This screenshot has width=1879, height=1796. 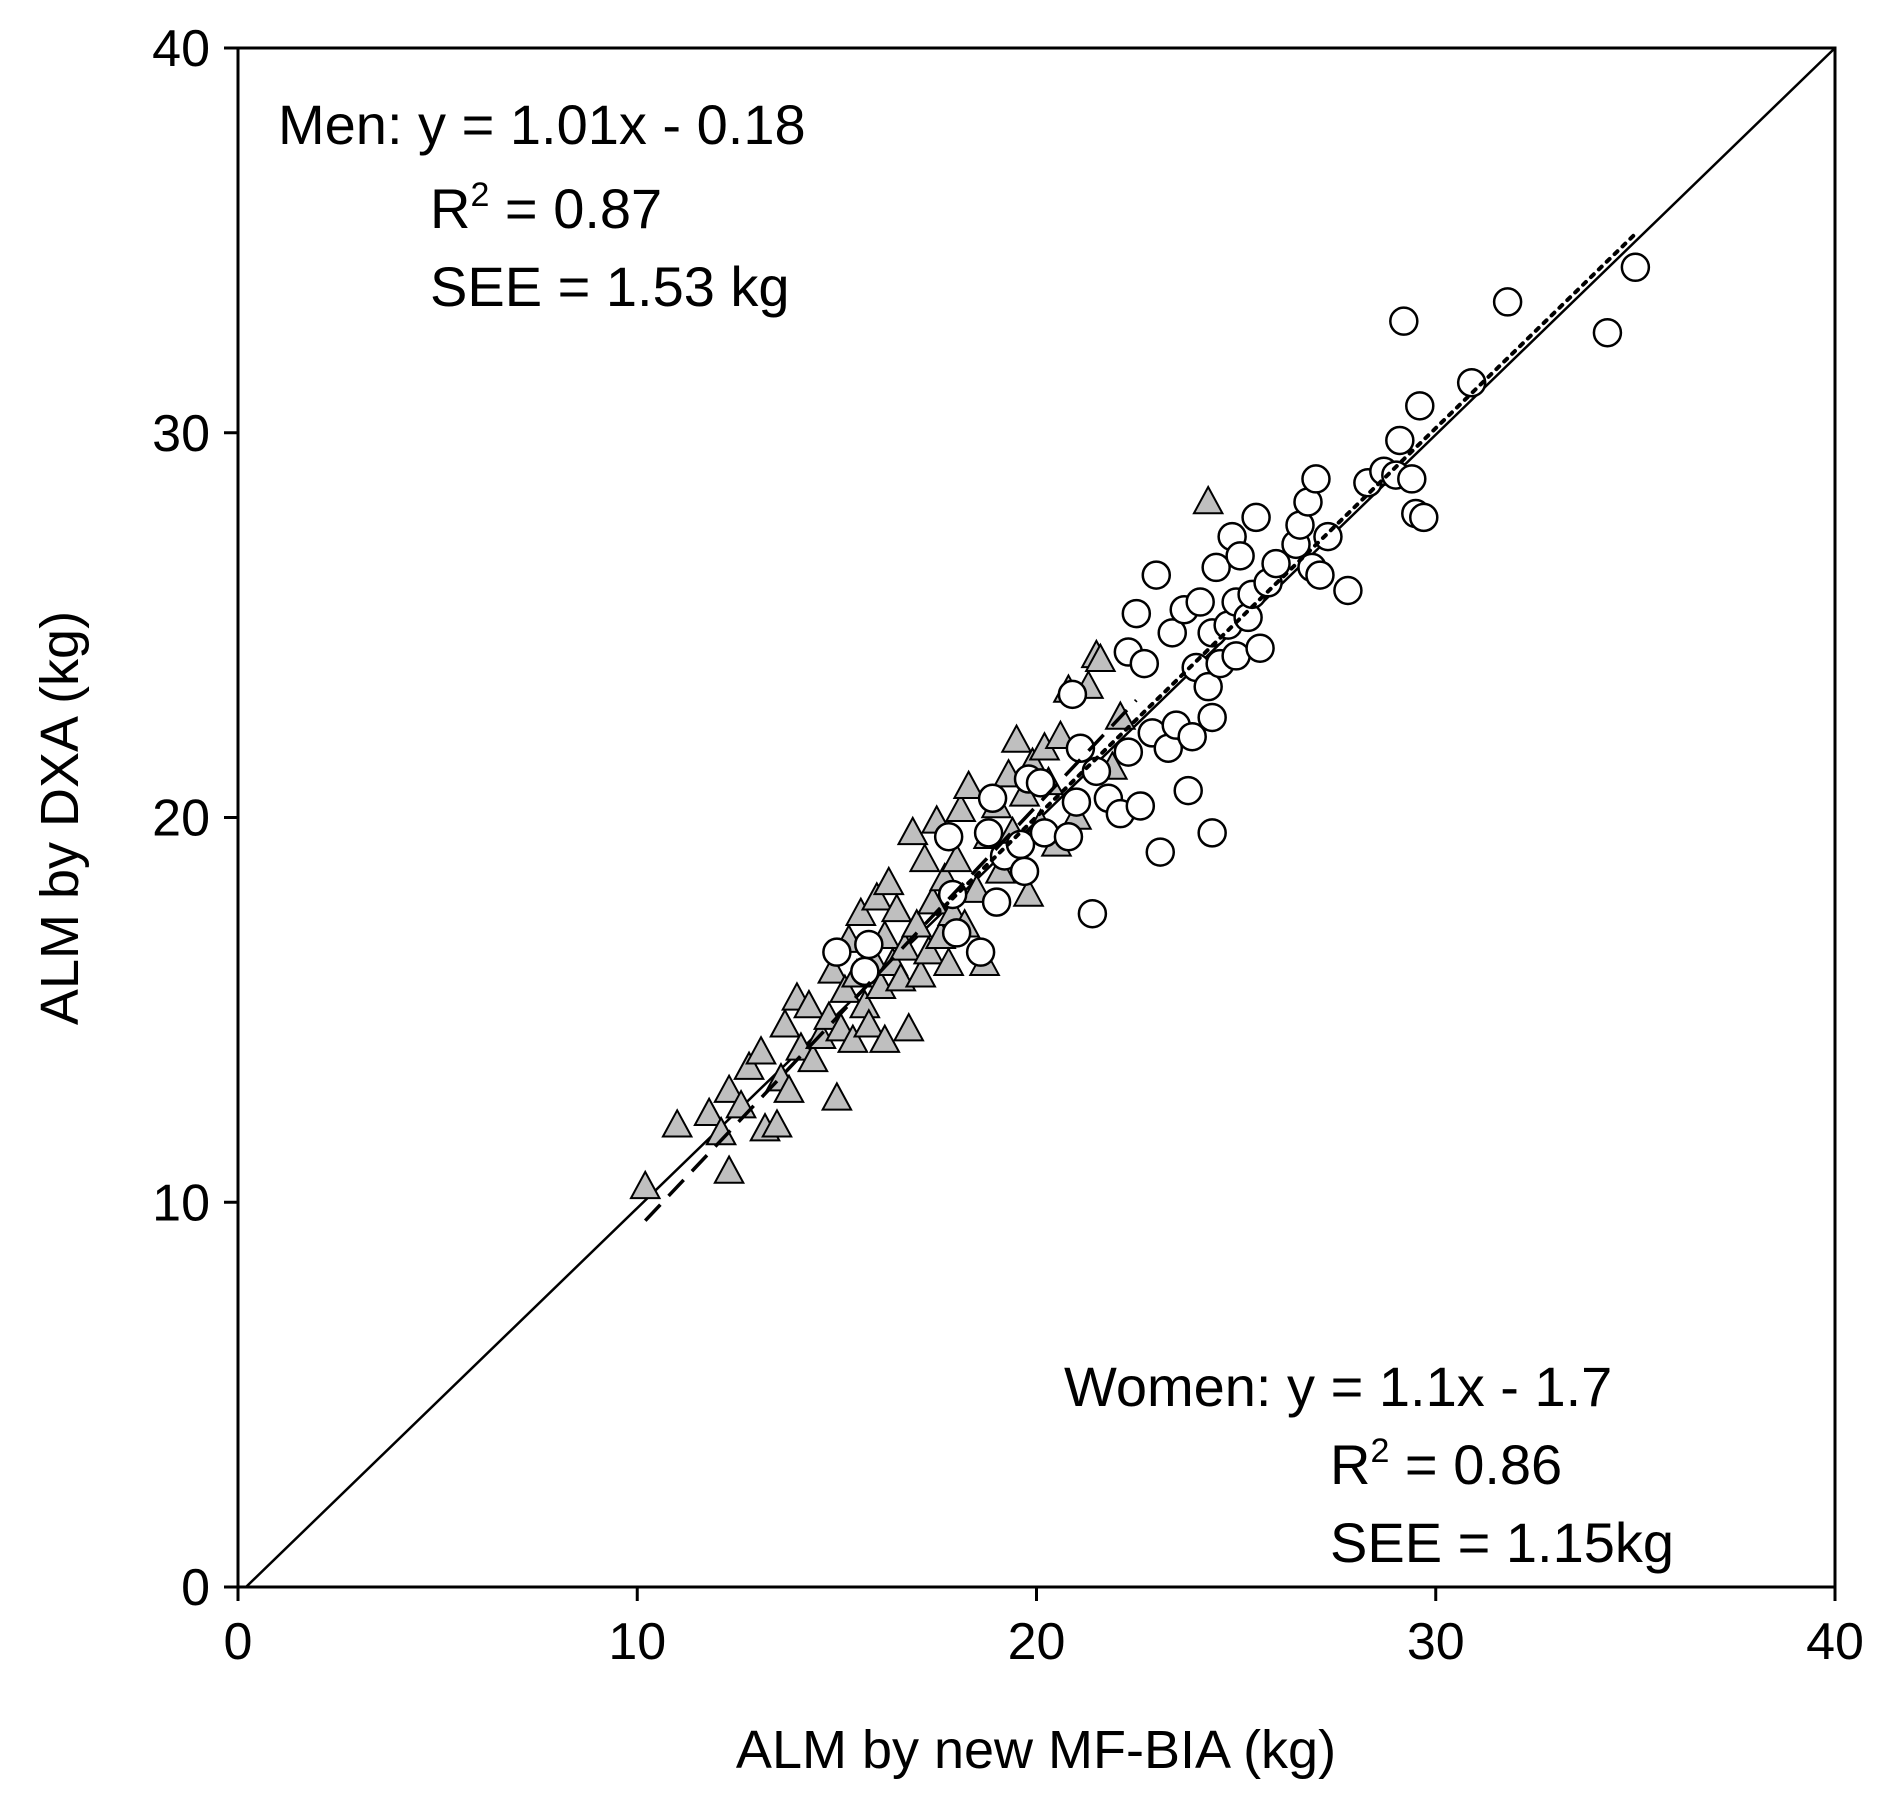 What do you see at coordinates (542, 124) in the screenshot?
I see `men-equation: Men: y = 1.01x - 0.18` at bounding box center [542, 124].